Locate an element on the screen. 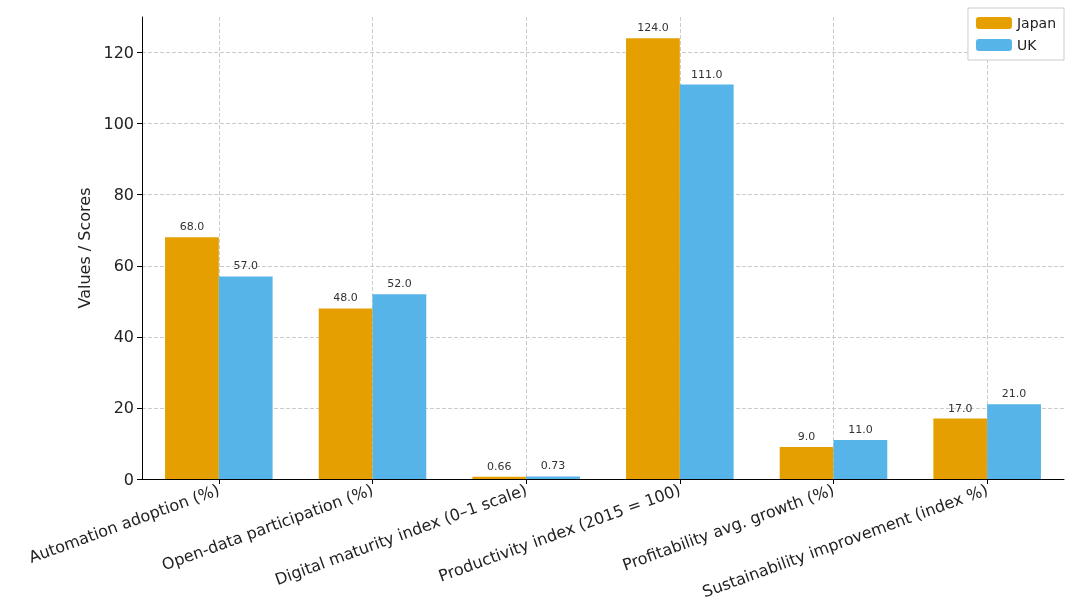 Image resolution: width=1066 pixels, height=615 pixels. y-tick-label: 60 is located at coordinates (123, 266).